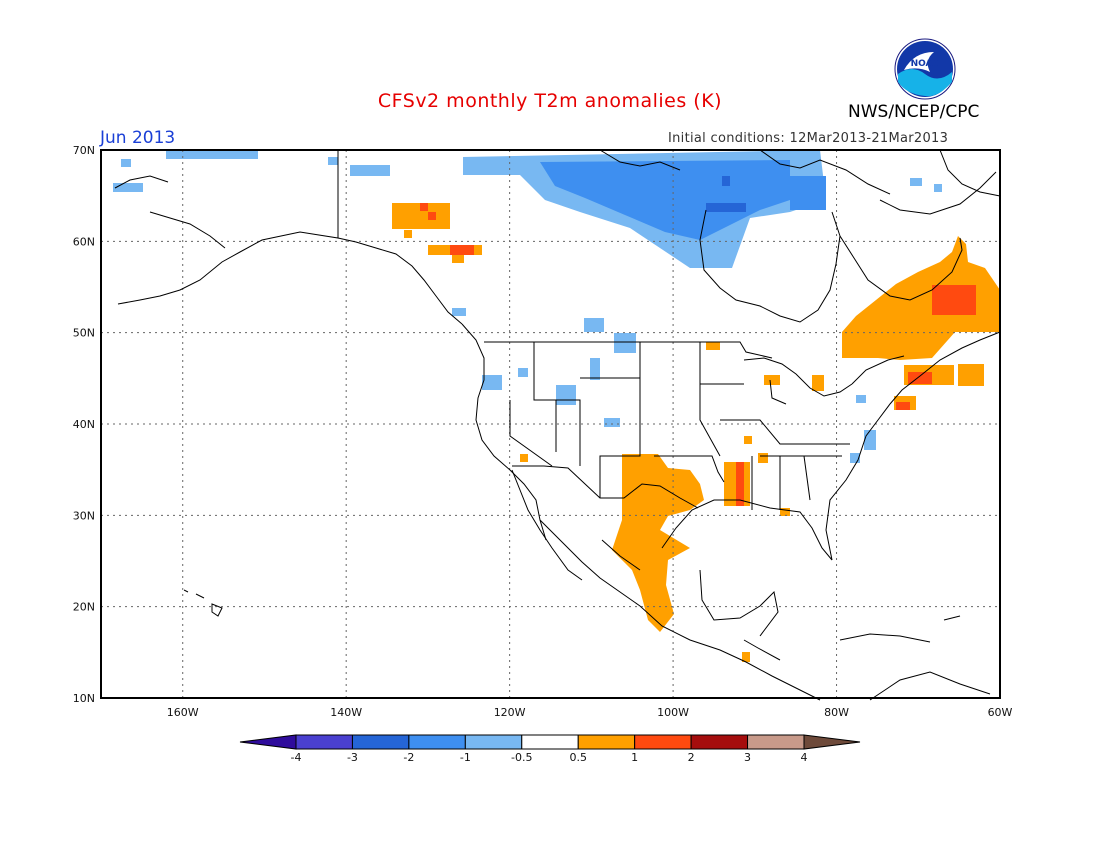 The image size is (1100, 850). Describe the element at coordinates (1000, 712) in the screenshot. I see `lon-tick-label: 60W` at that location.